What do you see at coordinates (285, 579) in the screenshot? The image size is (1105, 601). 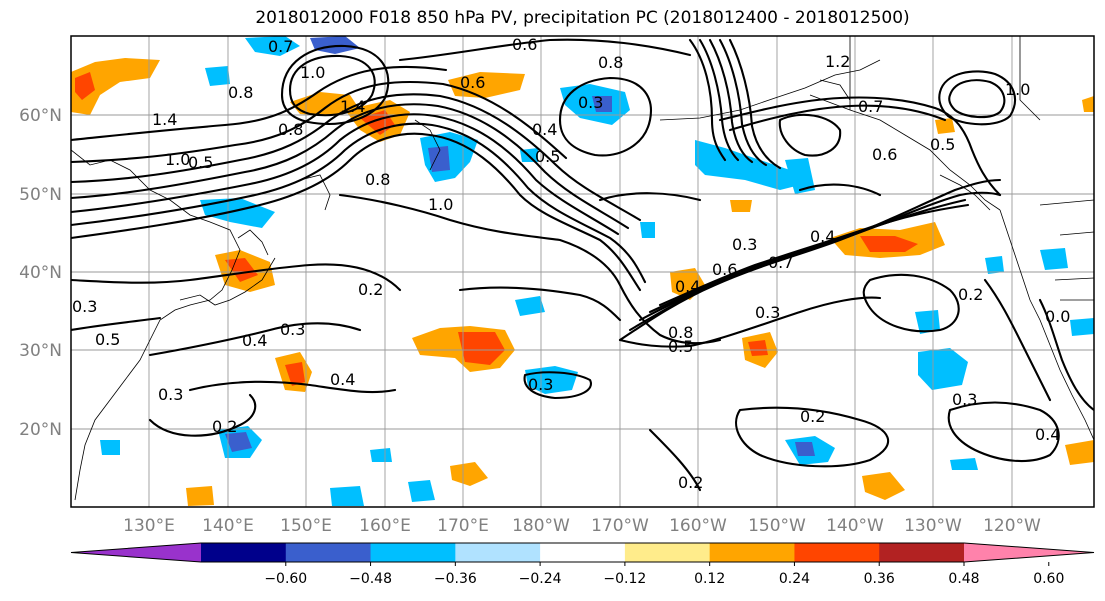 I see `colorbar-tick-label: −0.60` at bounding box center [285, 579].